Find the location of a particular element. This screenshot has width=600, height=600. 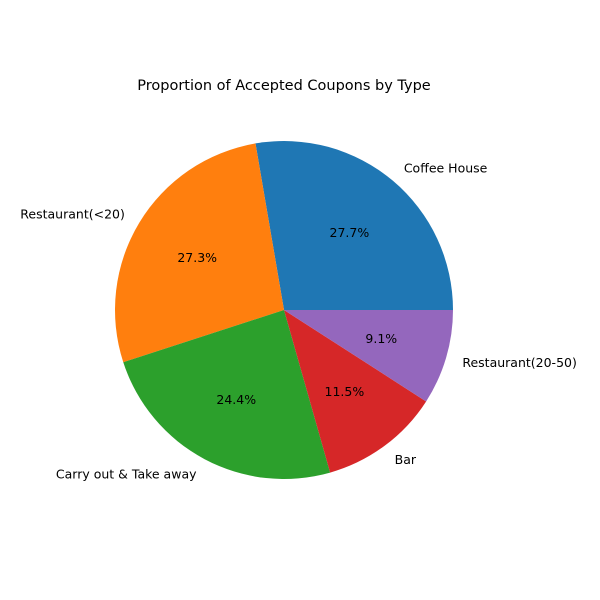

pie-category-label-restaurant-20: Restaurant(<20) is located at coordinates (72, 213).